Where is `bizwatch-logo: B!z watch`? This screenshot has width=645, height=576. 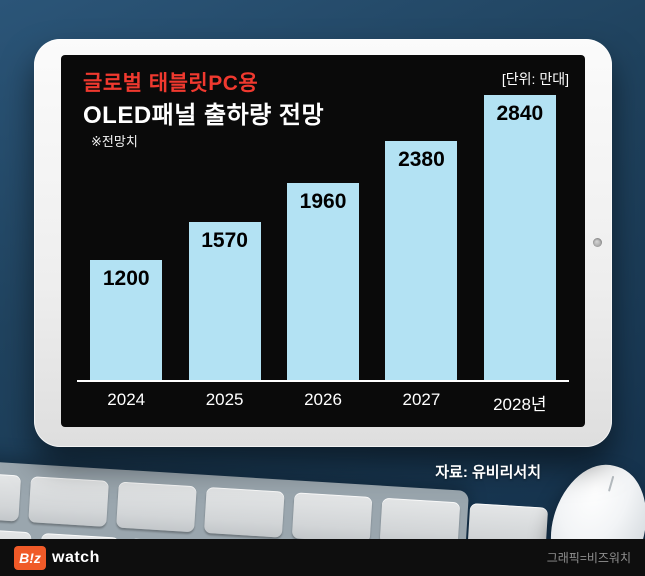 bizwatch-logo: B!z watch is located at coordinates (57, 557).